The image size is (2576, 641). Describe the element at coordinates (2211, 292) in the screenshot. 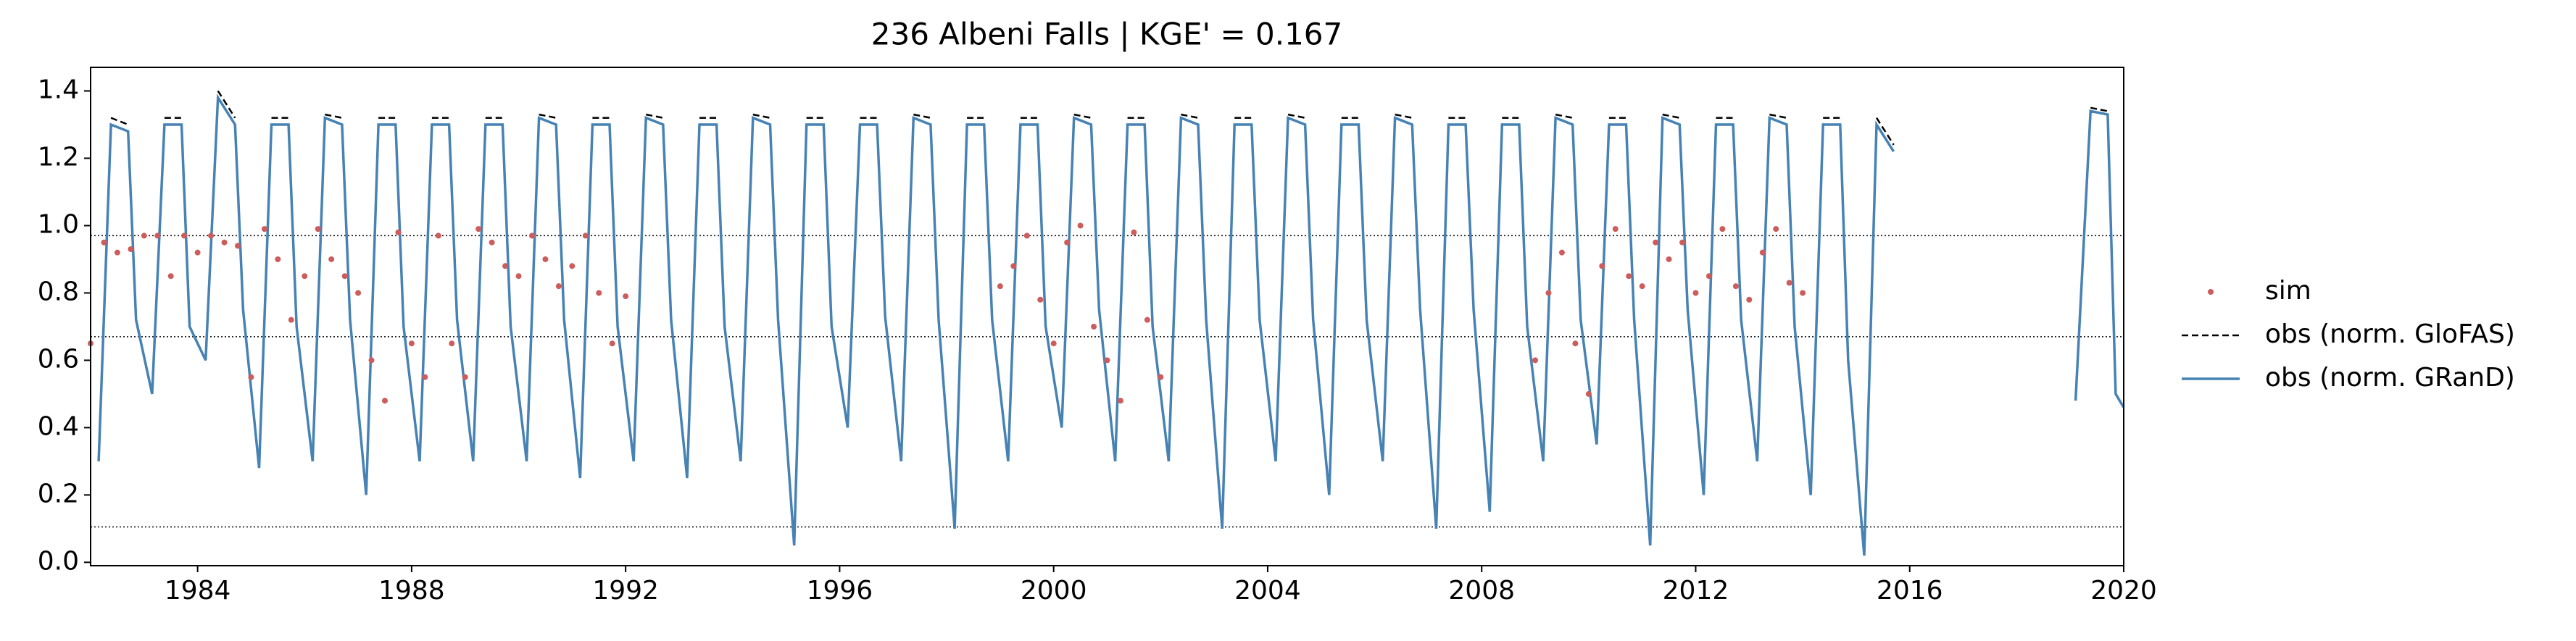

I see `legend-marker` at that location.